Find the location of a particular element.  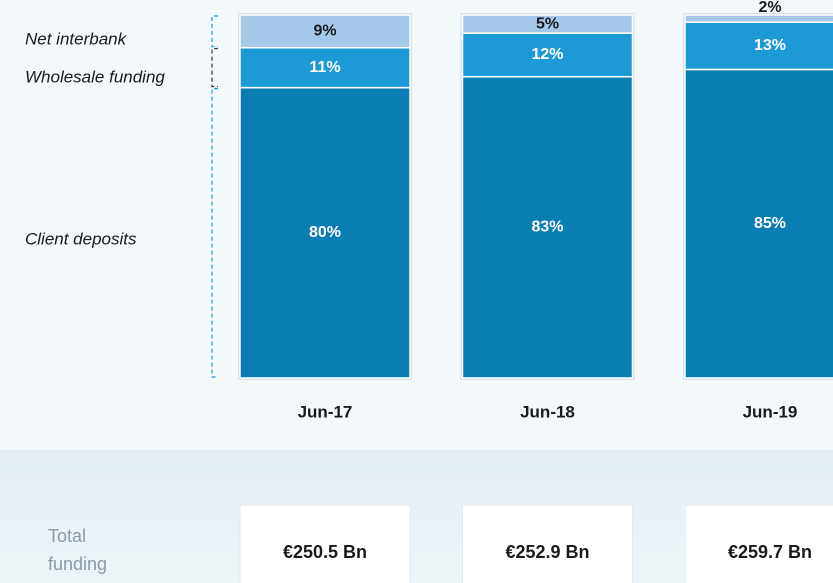

legend-label: Net interbank is located at coordinates (76, 38).